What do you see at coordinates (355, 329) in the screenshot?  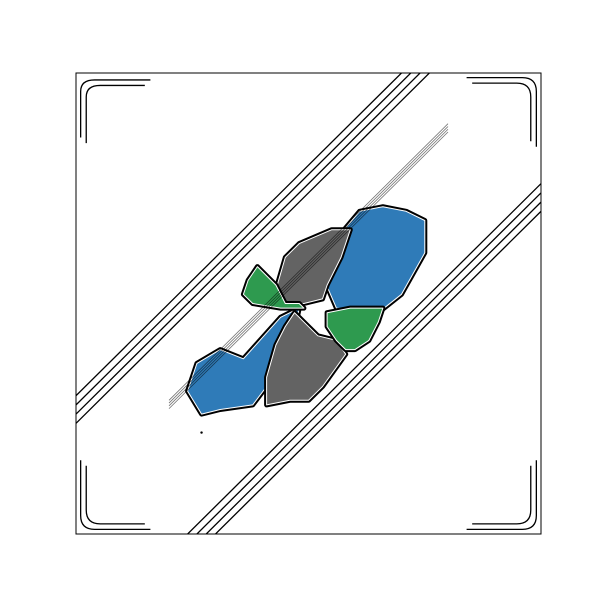 I see `filled-region` at bounding box center [355, 329].